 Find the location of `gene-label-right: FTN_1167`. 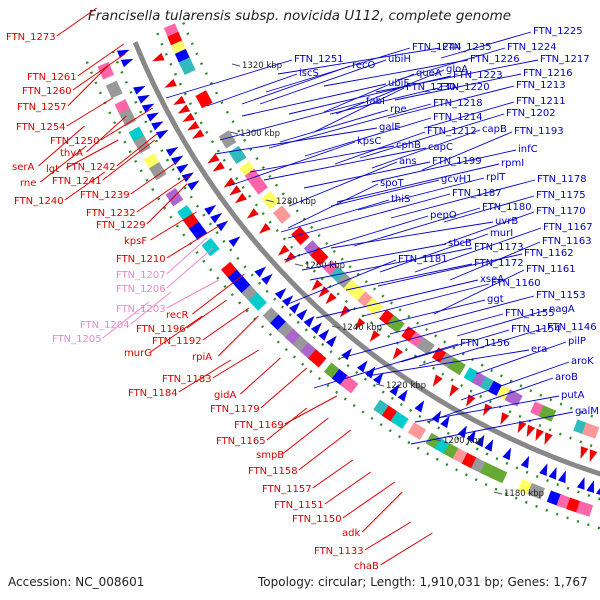

gene-label-right: FTN_1167 is located at coordinates (568, 227).